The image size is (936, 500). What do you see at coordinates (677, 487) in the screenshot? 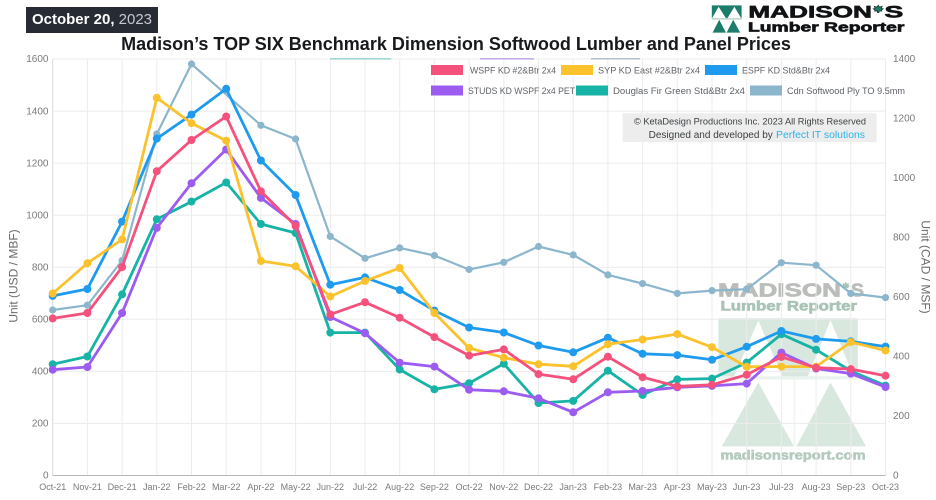
I see `svg-text: Apr-23` at bounding box center [677, 487].